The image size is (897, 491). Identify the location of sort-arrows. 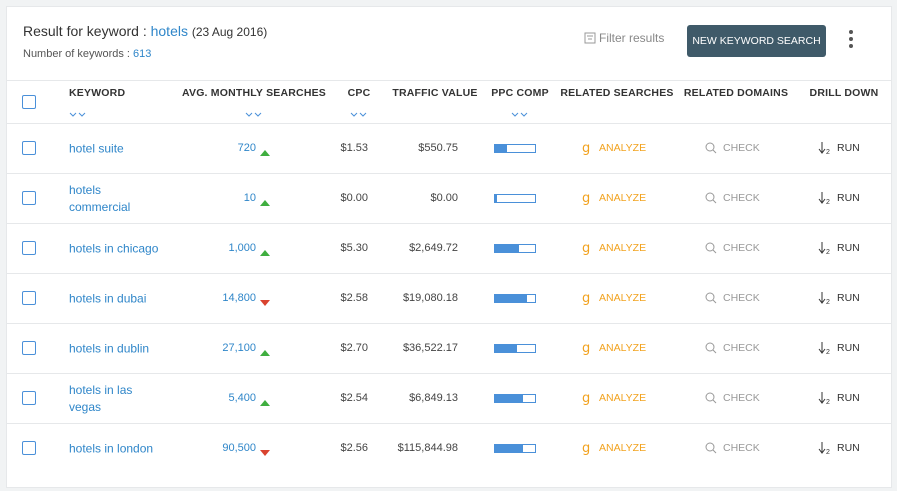
(520, 114).